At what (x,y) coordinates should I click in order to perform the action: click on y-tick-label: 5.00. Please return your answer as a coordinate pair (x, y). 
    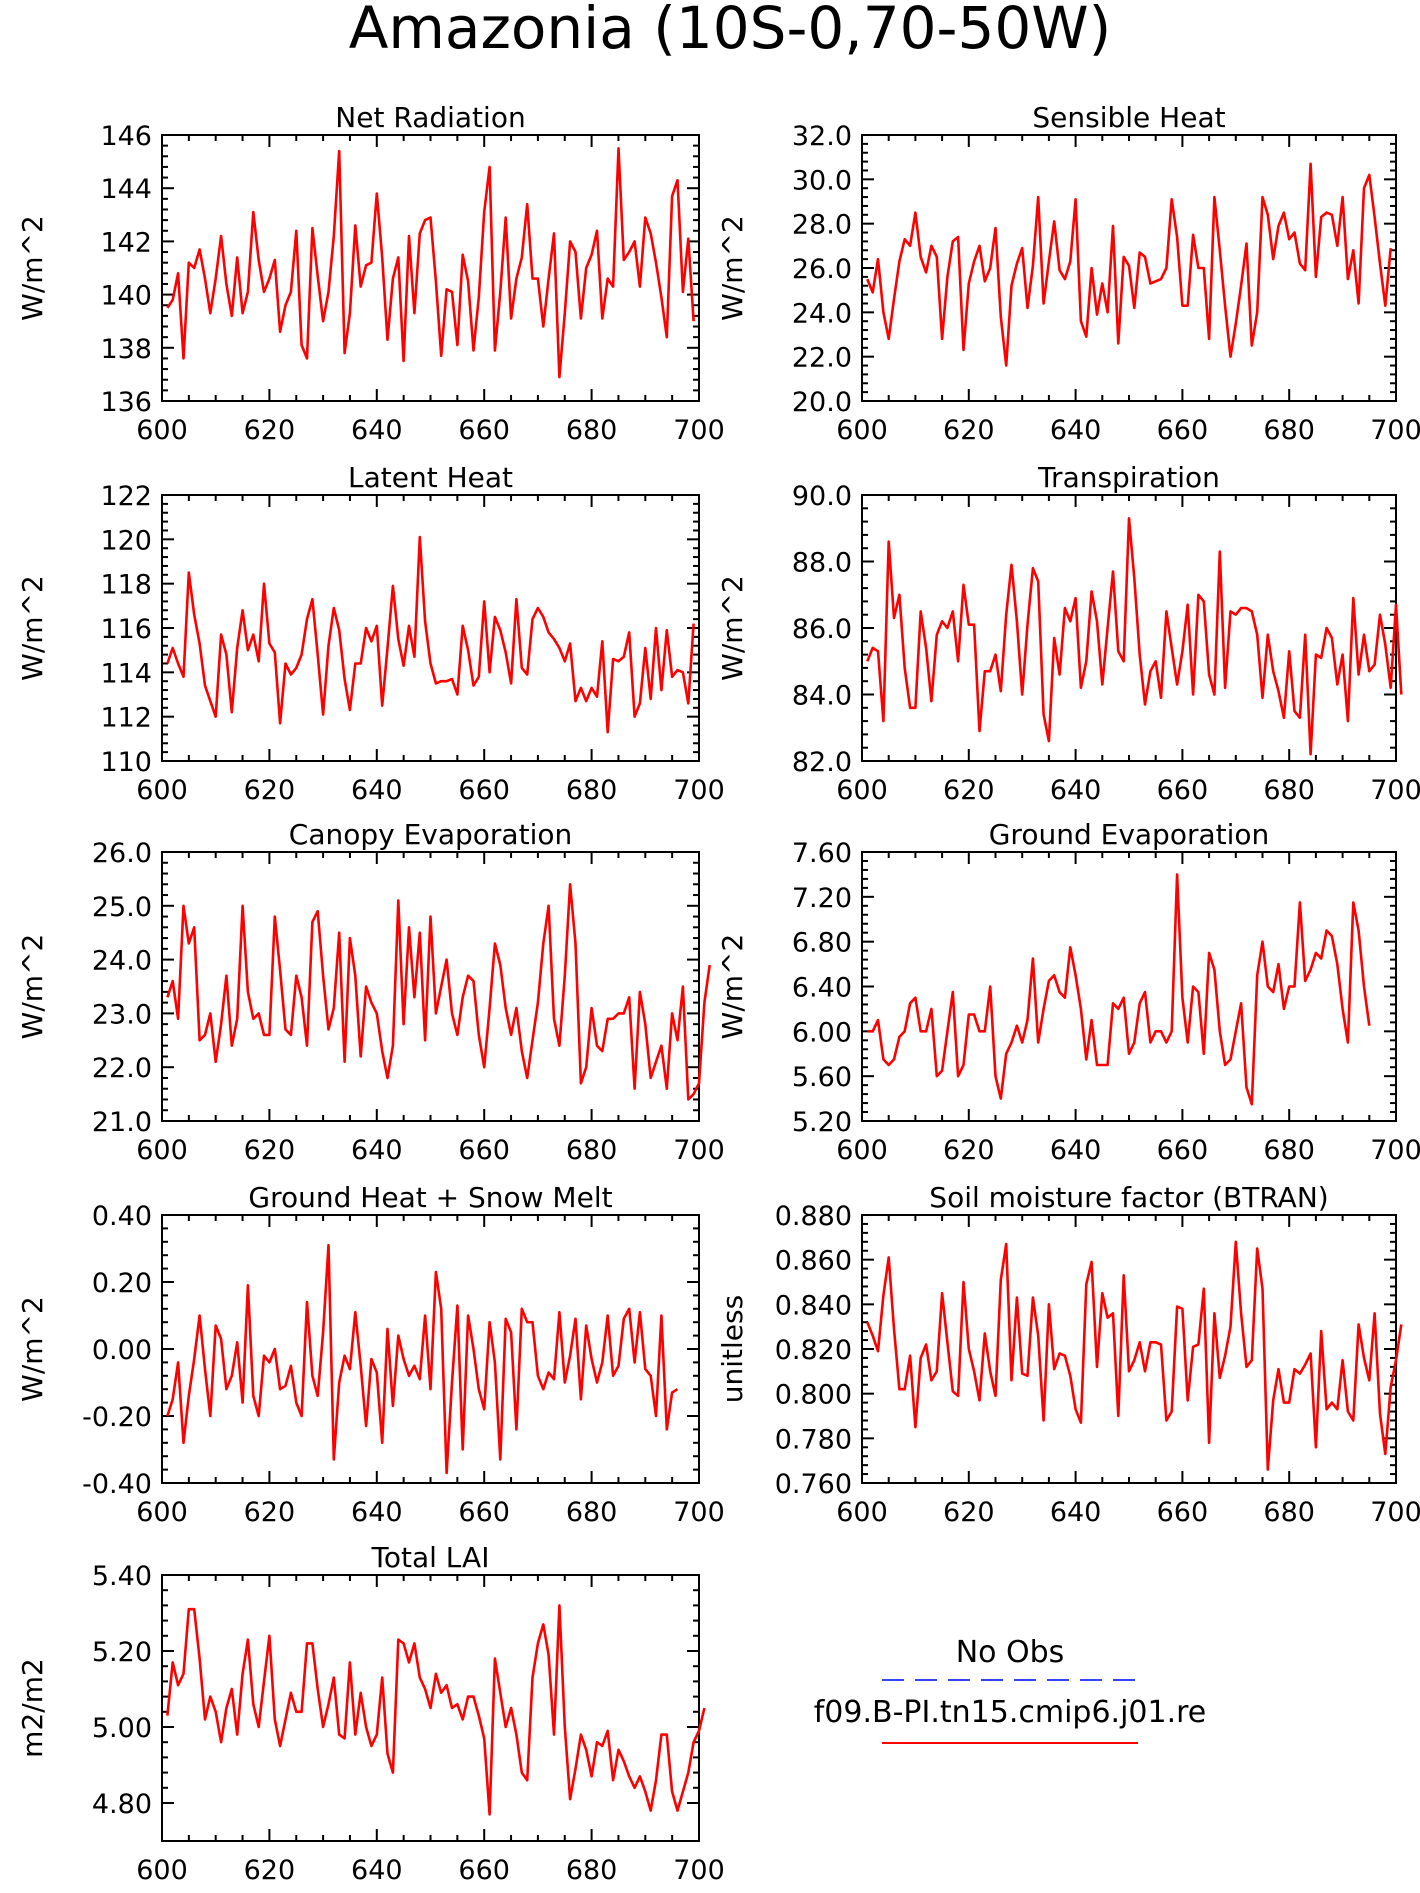
    Looking at the image, I should click on (122, 1728).